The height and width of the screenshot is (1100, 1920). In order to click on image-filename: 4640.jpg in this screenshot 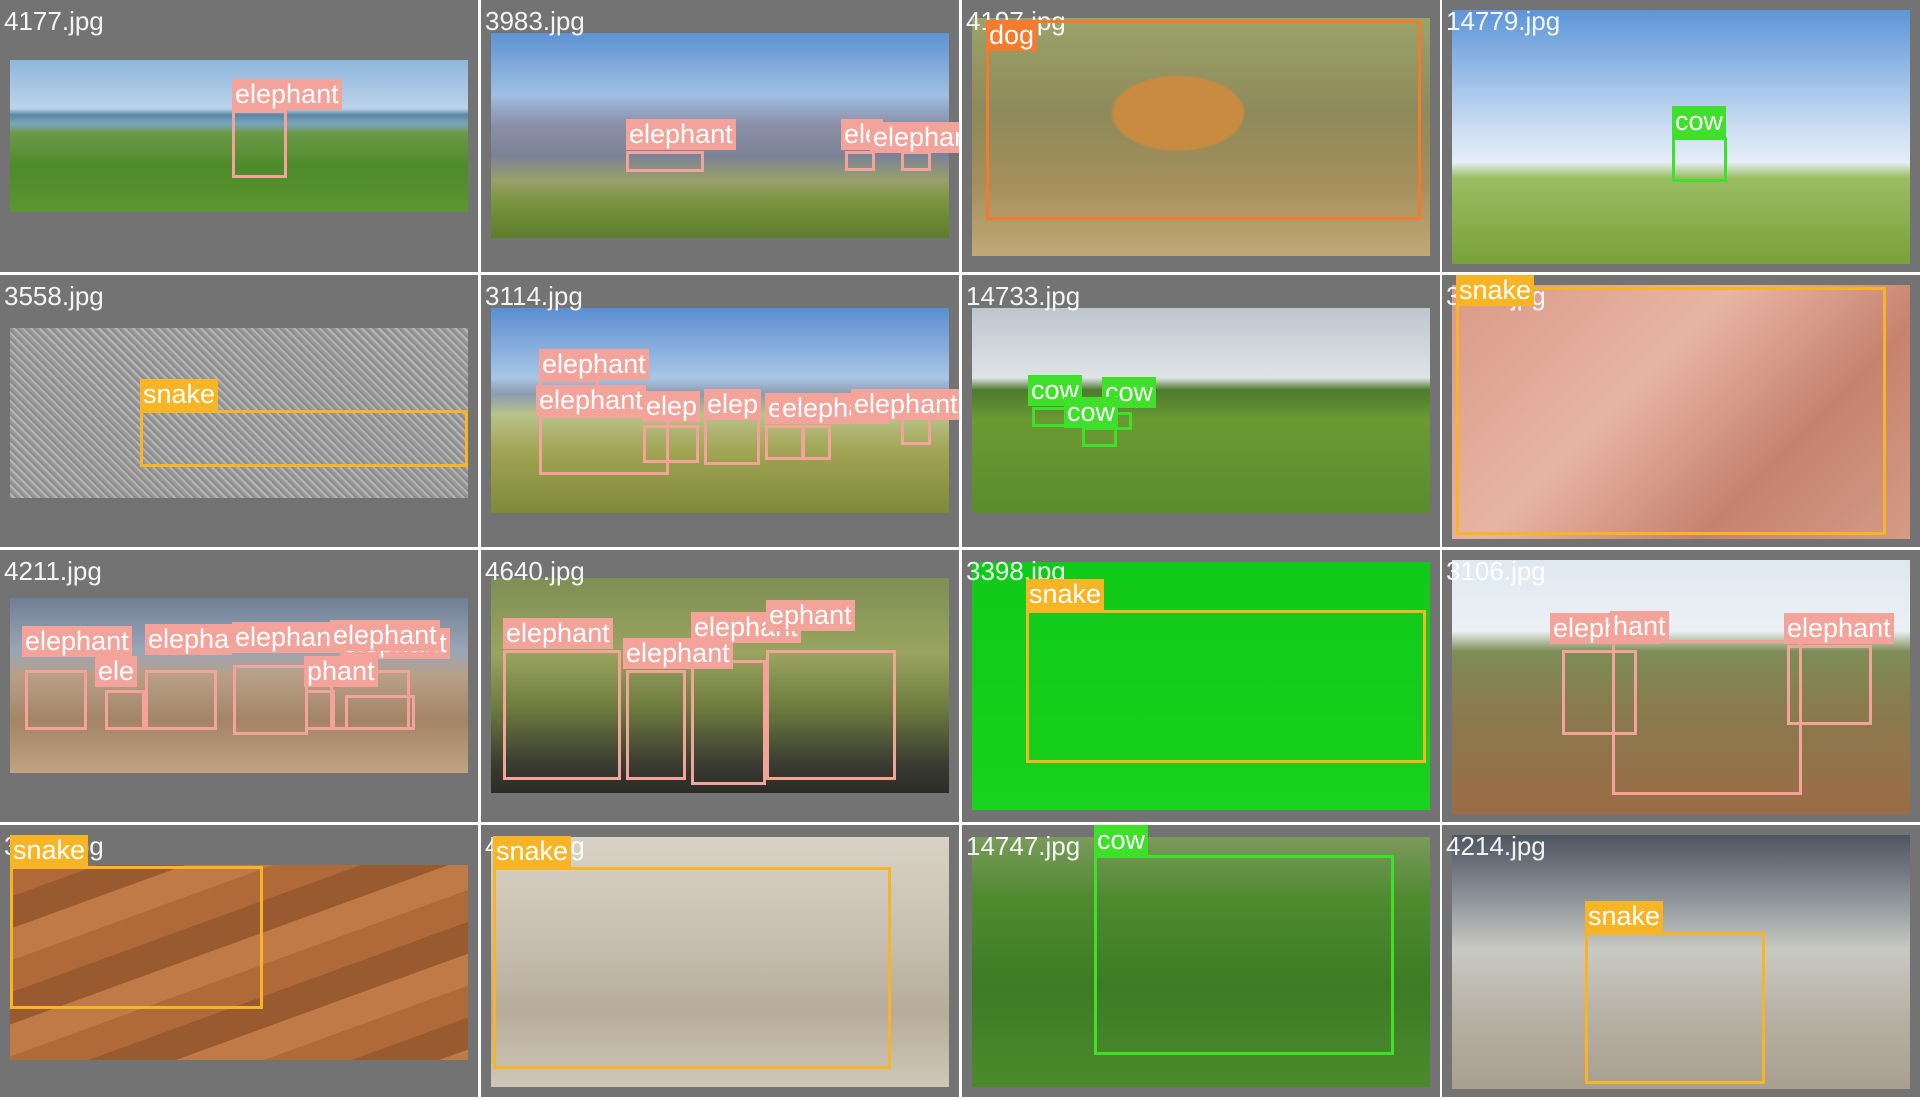, I will do `click(535, 571)`.